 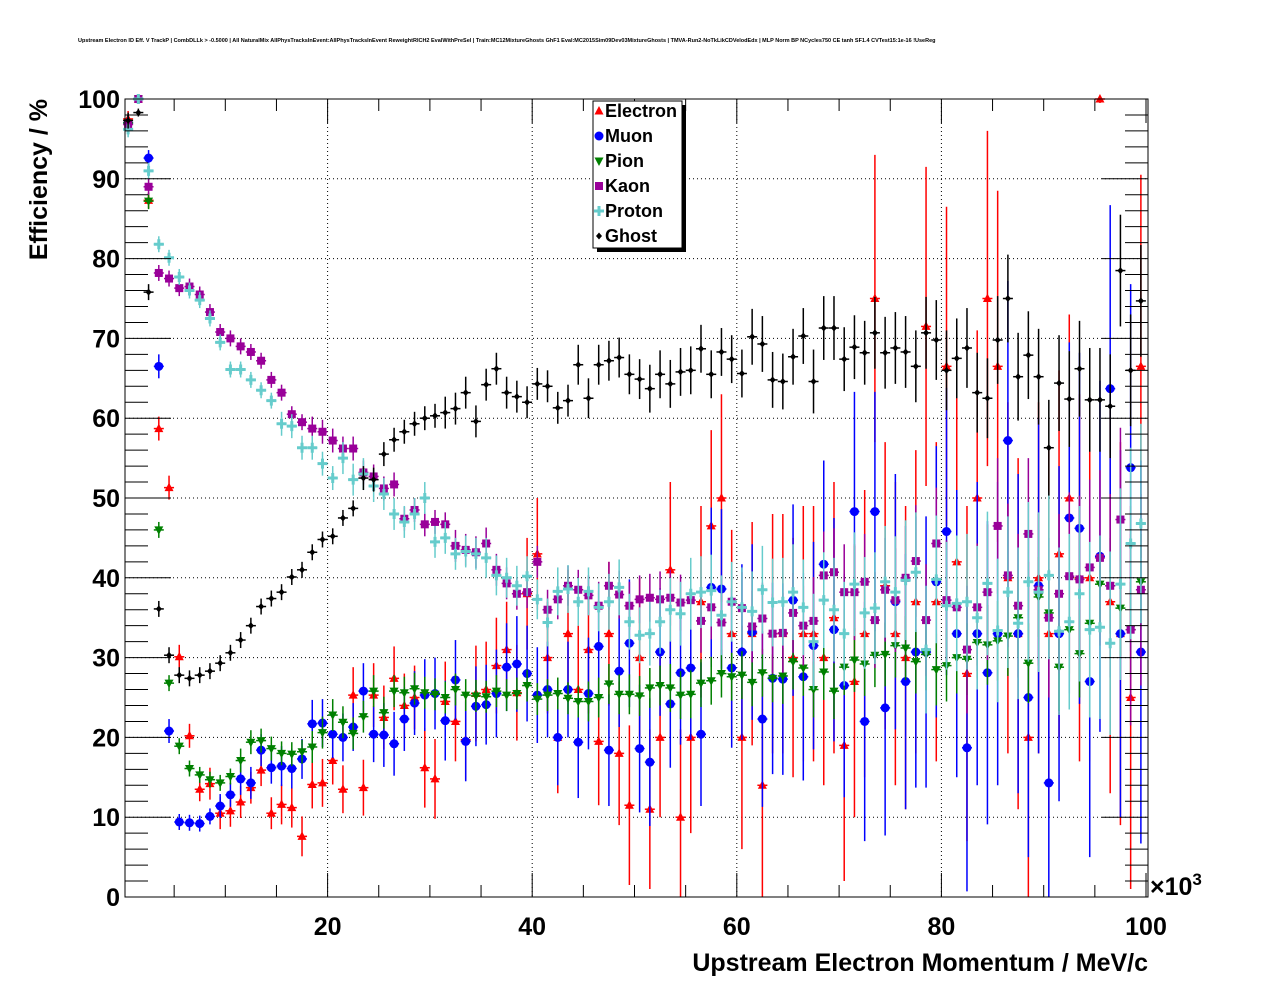 What do you see at coordinates (99, 100) in the screenshot?
I see `y-tick-label: 100` at bounding box center [99, 100].